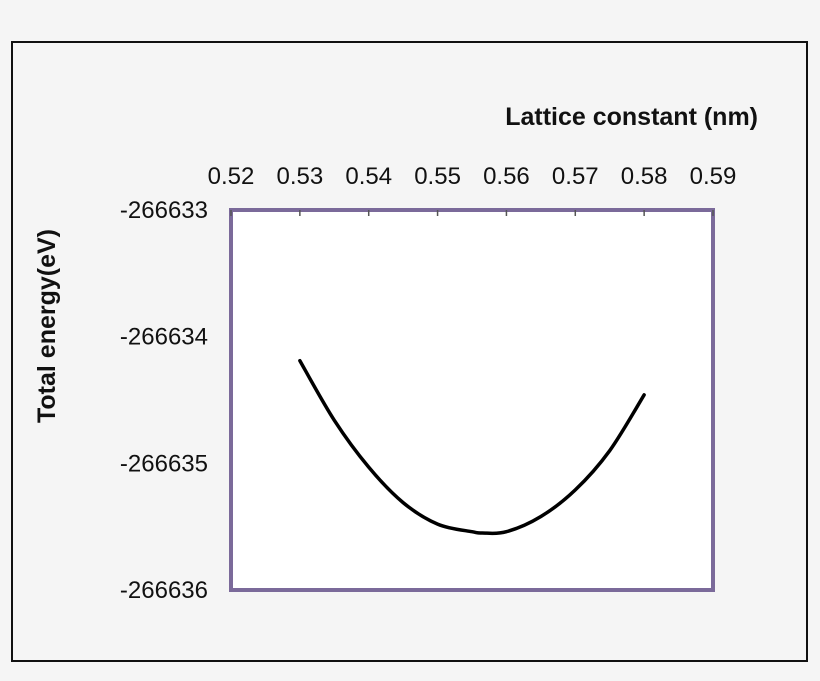  I want to click on x-tick-label: 0.56, so click(506, 176).